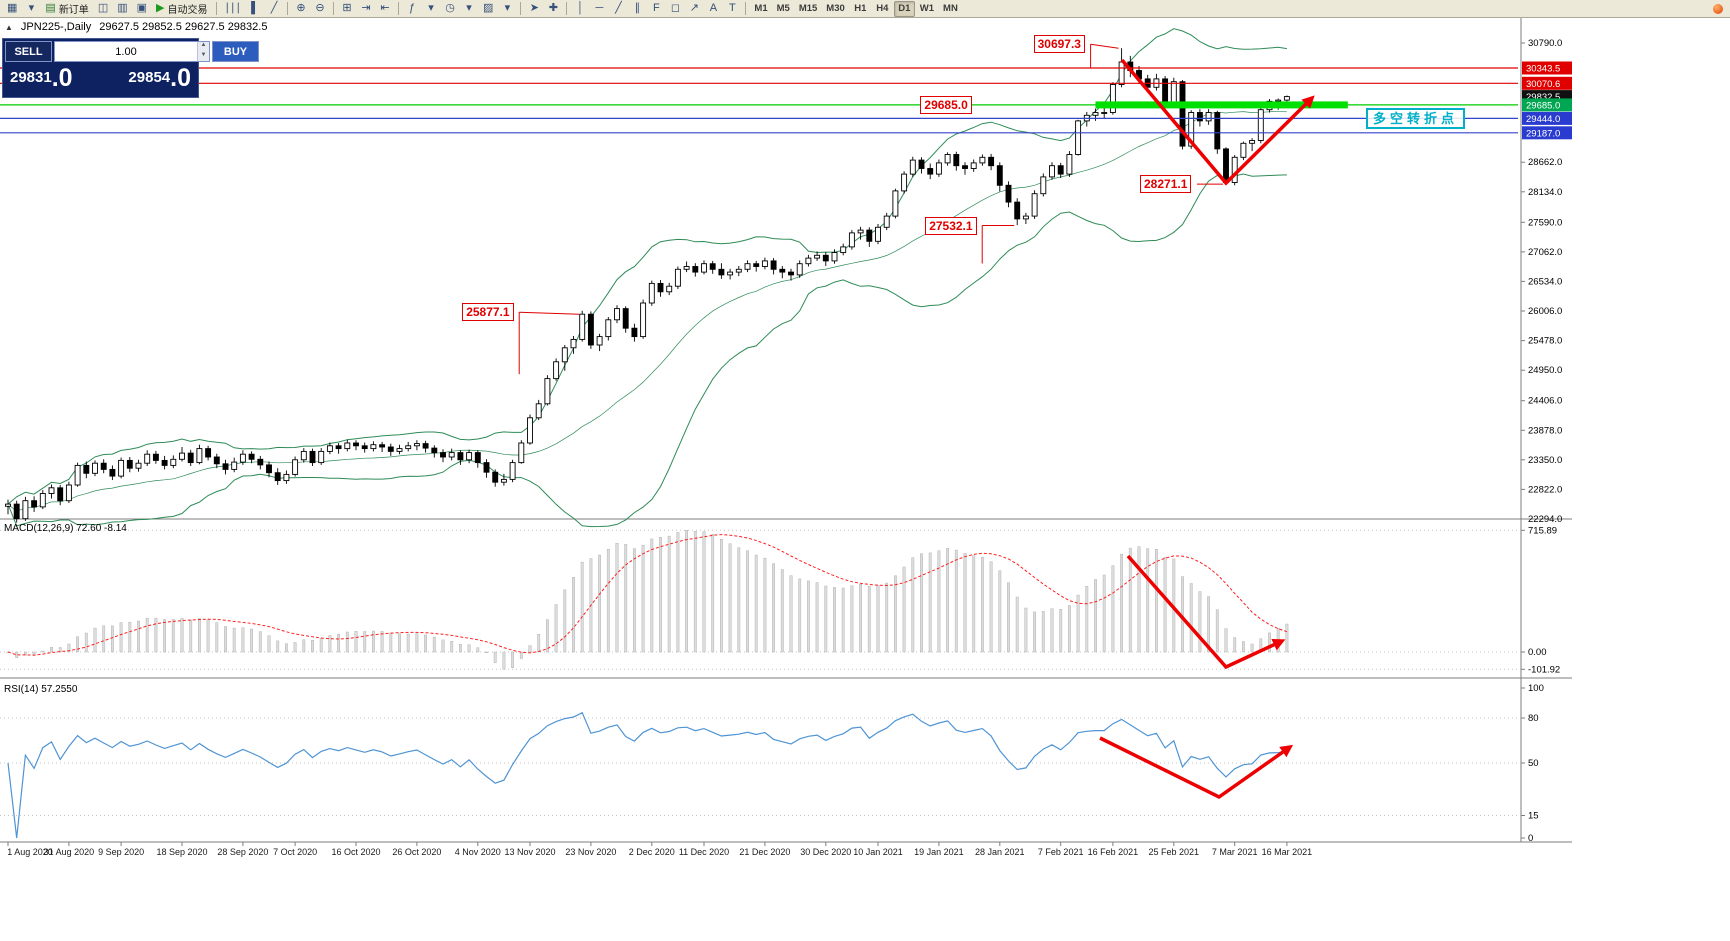  What do you see at coordinates (656, 9) in the screenshot?
I see `fibonacci-icon: F` at bounding box center [656, 9].